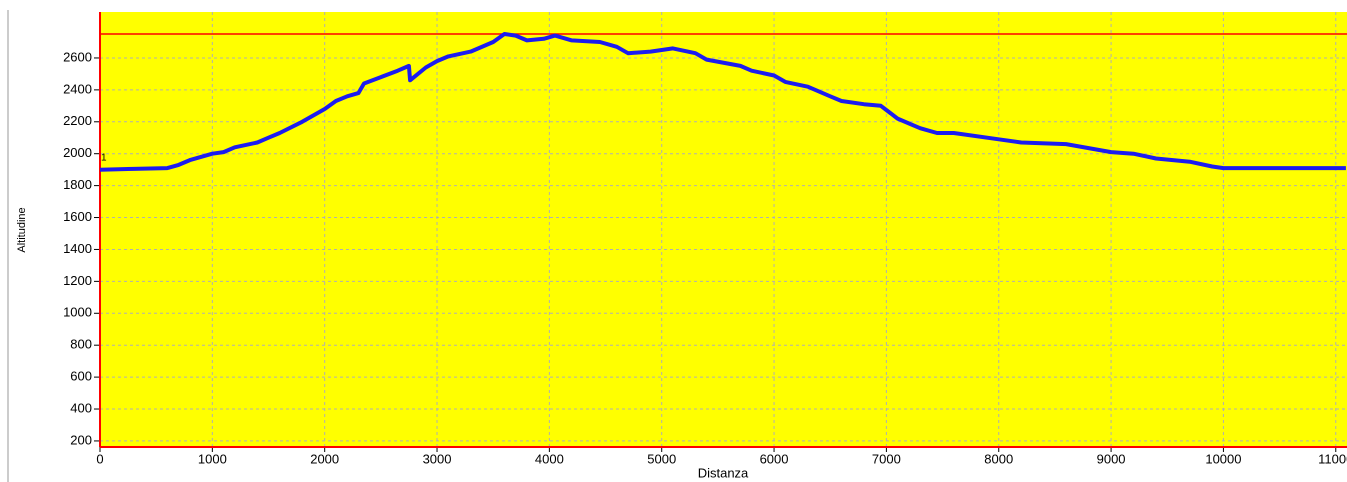 This screenshot has width=1347, height=482. What do you see at coordinates (77, 120) in the screenshot?
I see `y-tick-label: 2200` at bounding box center [77, 120].